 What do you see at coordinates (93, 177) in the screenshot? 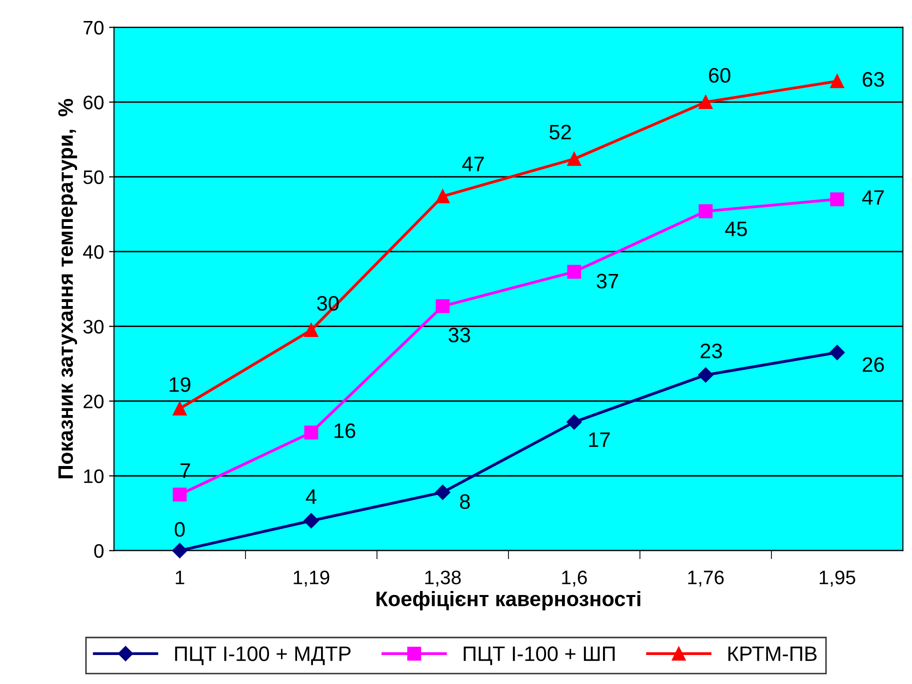
I see `y-tick-label: 50` at bounding box center [93, 177].